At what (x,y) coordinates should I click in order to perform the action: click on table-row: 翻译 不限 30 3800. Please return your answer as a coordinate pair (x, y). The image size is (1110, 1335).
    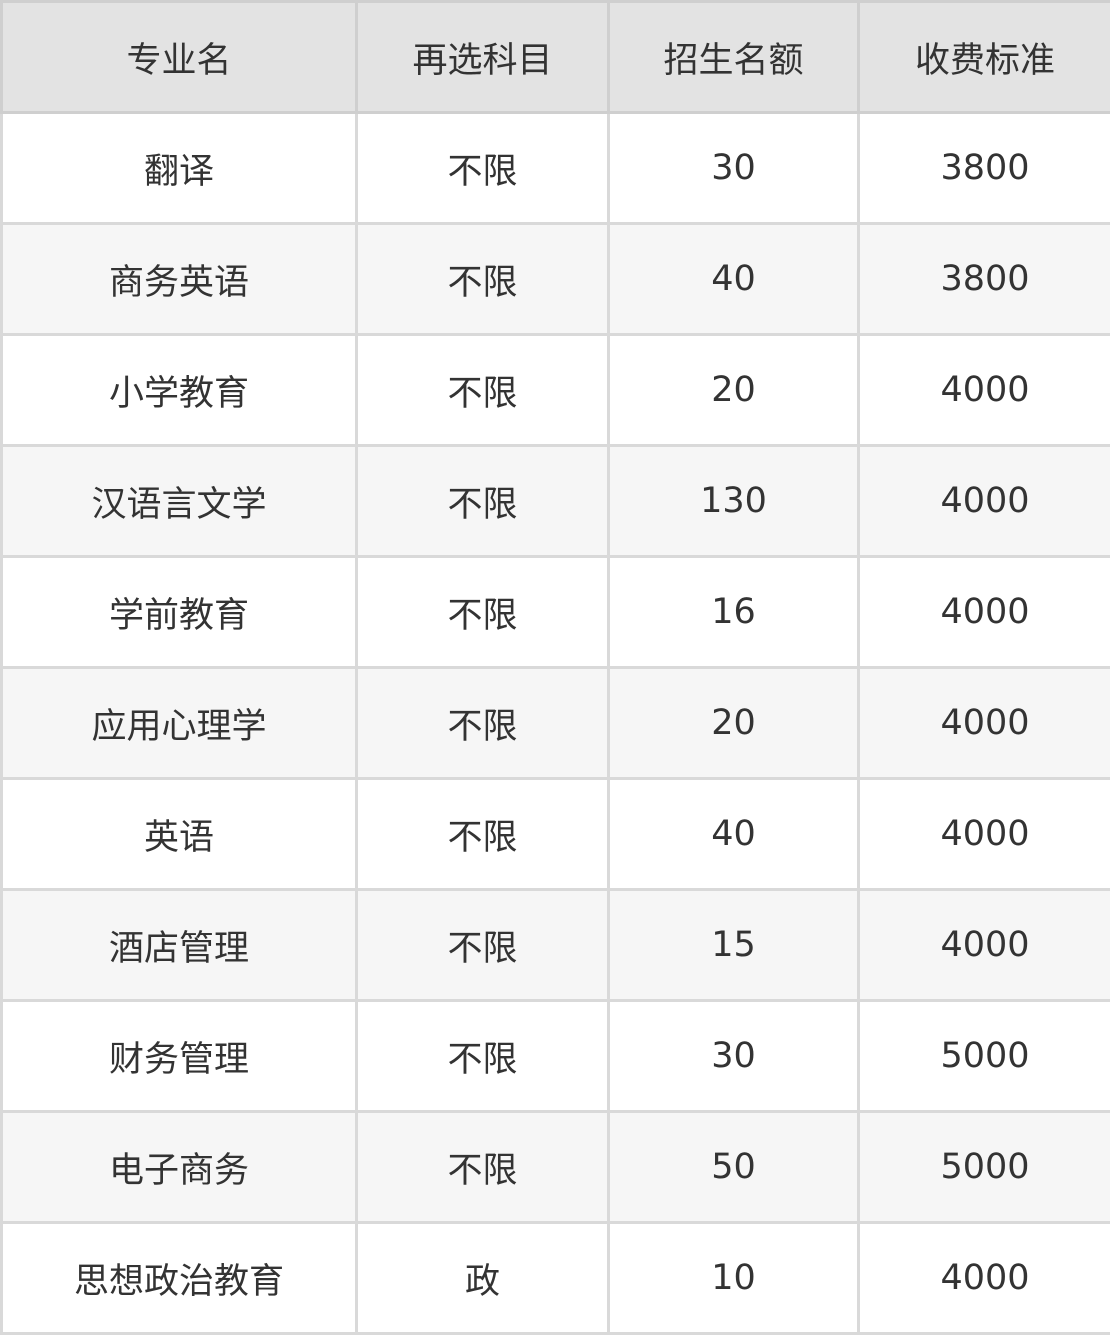
    Looking at the image, I should click on (555, 168).